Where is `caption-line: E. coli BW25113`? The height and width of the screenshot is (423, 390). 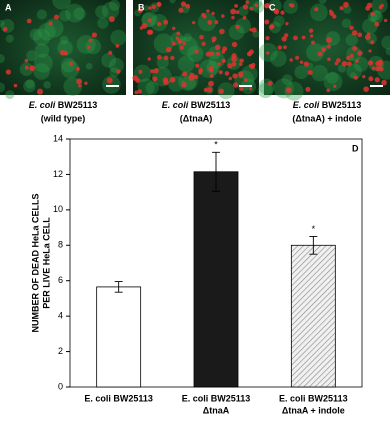 caption-line: E. coli BW25113 is located at coordinates (196, 105).